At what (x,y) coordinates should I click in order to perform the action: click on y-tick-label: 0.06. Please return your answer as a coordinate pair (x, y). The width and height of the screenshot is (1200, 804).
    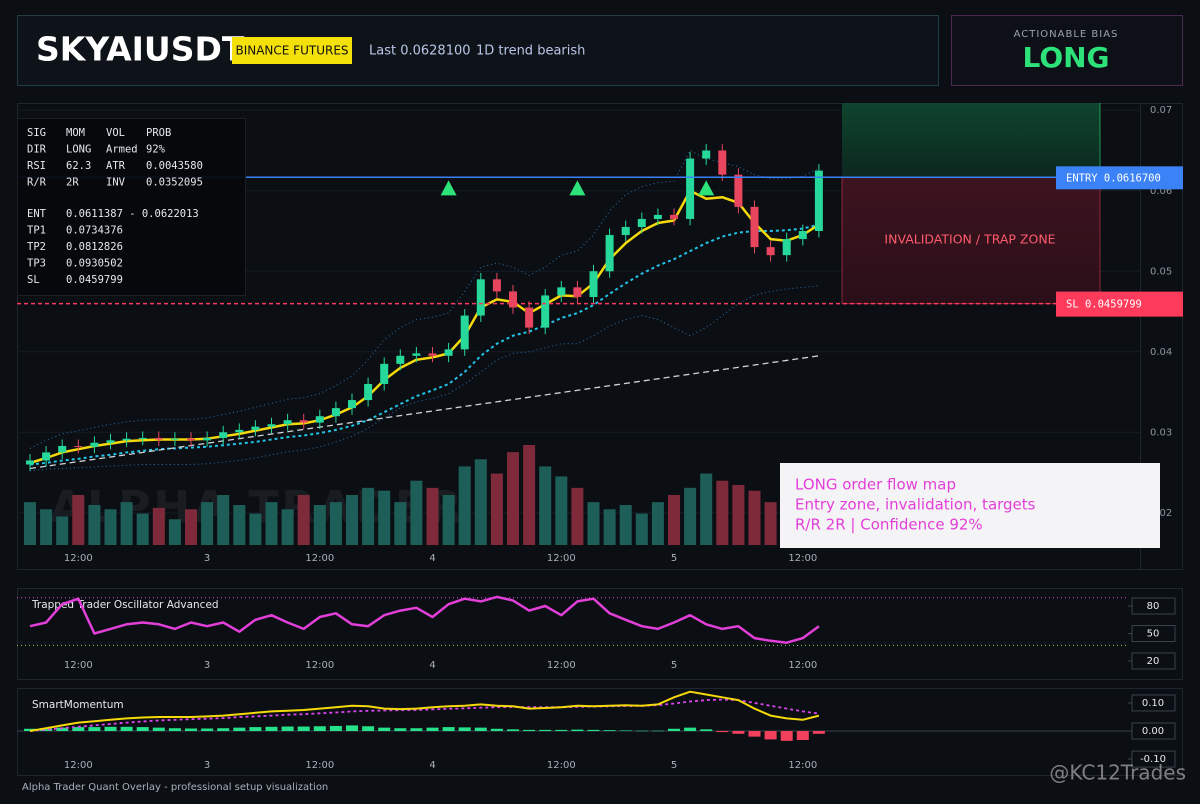
    Looking at the image, I should click on (1161, 191).